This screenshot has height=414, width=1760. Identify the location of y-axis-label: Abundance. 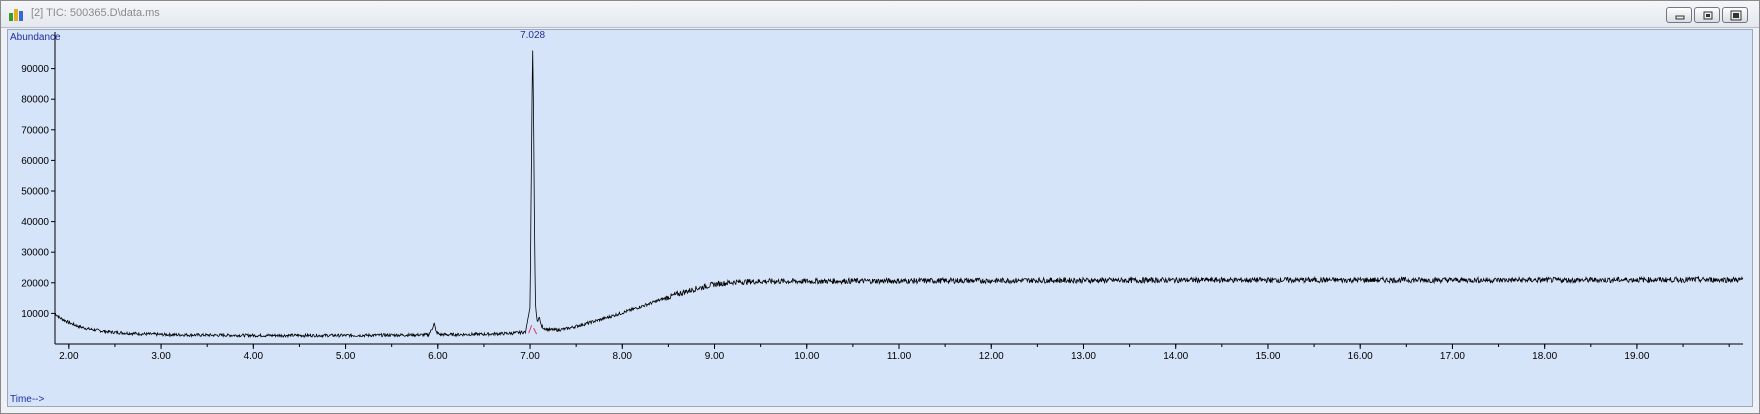
(35, 37).